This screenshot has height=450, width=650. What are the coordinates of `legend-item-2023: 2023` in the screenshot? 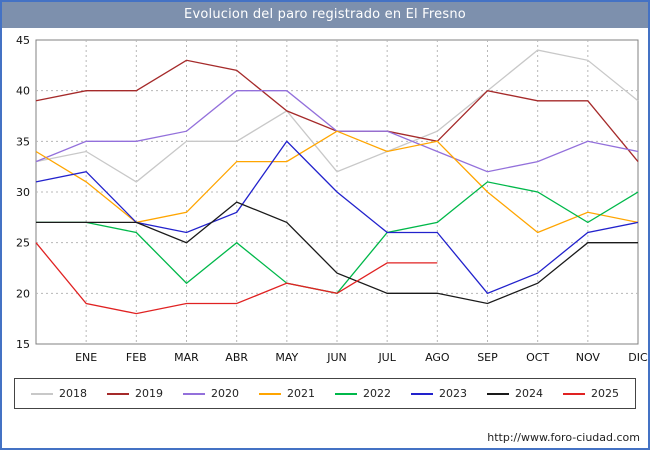 It's located at (439, 393).